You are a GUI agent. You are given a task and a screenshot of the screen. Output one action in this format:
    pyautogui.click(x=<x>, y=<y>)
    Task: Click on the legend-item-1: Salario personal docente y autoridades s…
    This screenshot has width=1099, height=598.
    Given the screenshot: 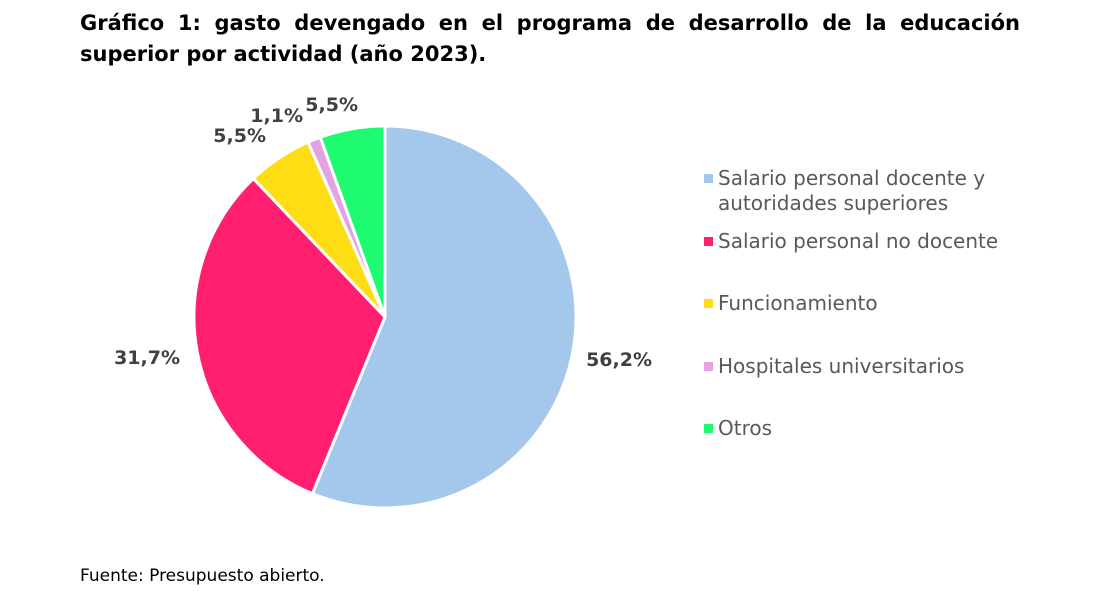 What is the action you would take?
    pyautogui.click(x=859, y=191)
    